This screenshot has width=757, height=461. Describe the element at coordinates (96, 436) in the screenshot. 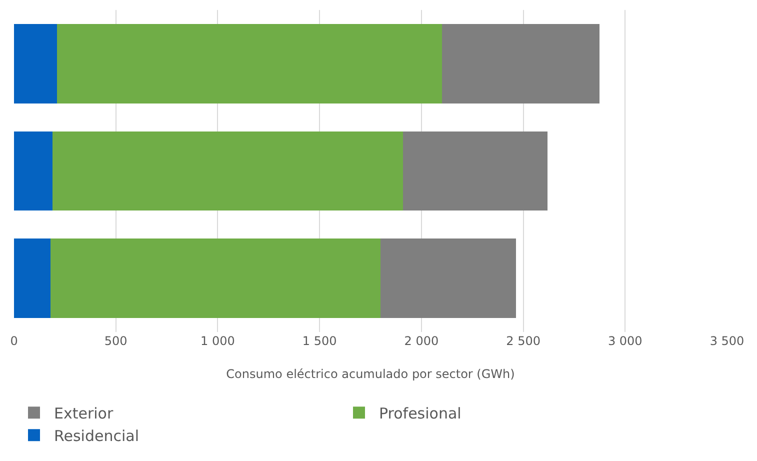

I see `legend-label: Residencial` at that location.